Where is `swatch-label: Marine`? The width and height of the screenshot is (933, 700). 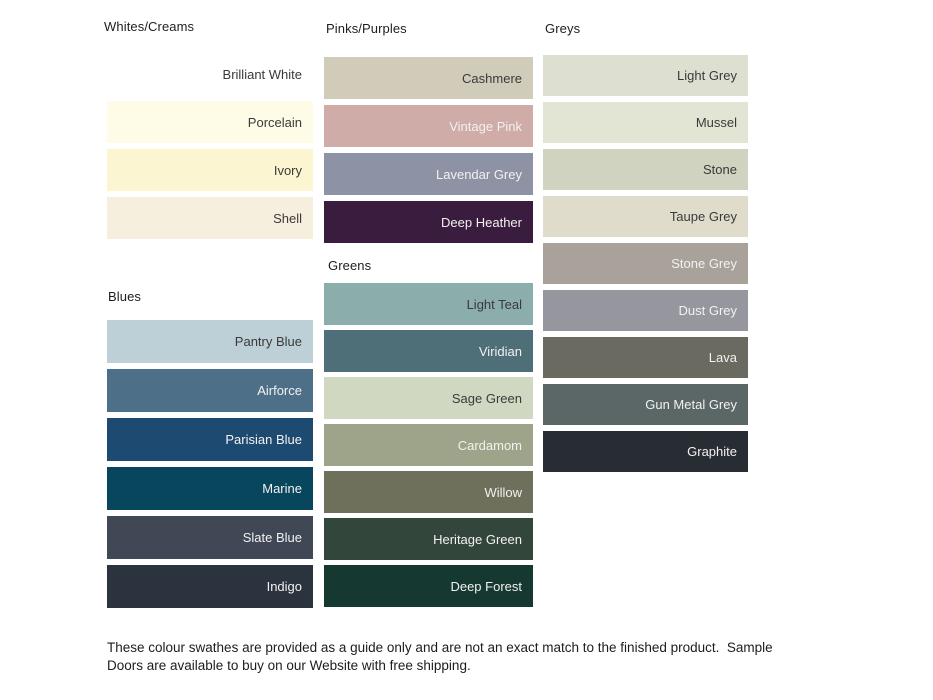
swatch-label: Marine is located at coordinates (282, 488).